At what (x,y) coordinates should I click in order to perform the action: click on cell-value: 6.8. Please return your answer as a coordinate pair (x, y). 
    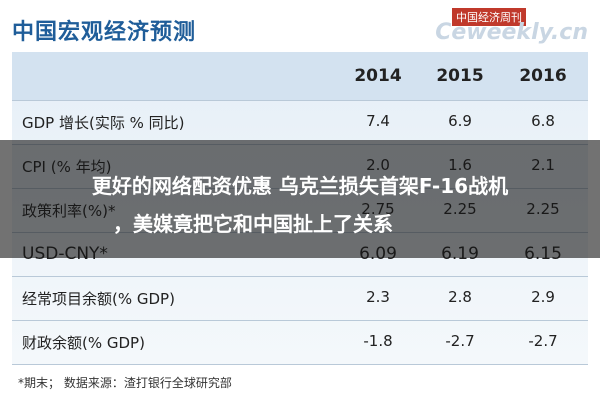
    Looking at the image, I should click on (543, 121).